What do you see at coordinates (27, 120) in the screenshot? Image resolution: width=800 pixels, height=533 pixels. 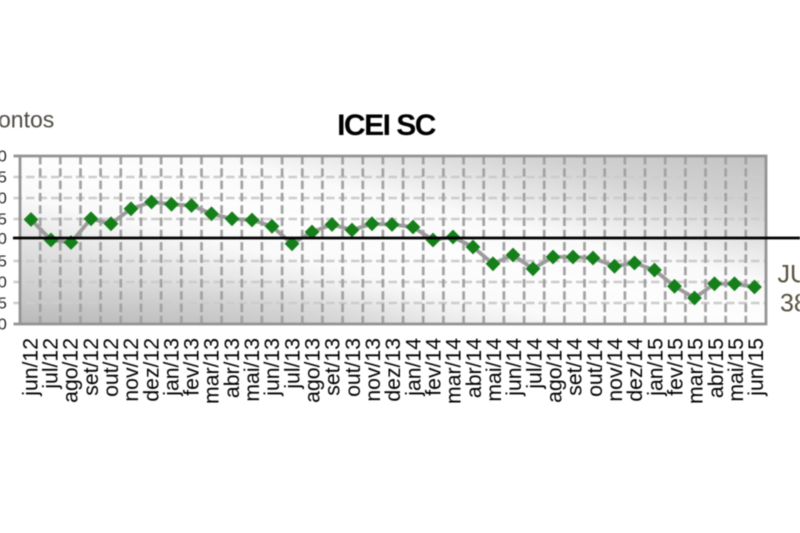 I see `svg-text: ontos` at bounding box center [27, 120].